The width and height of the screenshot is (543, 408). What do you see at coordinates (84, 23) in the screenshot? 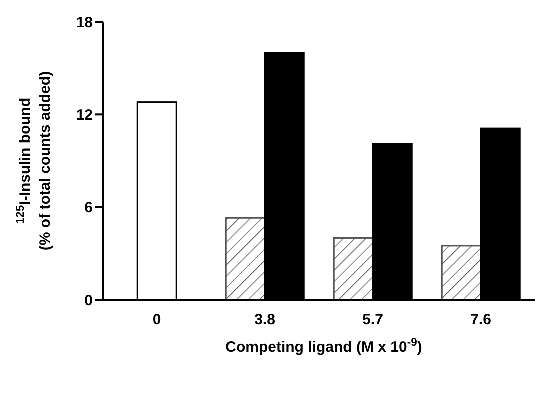
I see `y-tick-label: 18` at bounding box center [84, 23].